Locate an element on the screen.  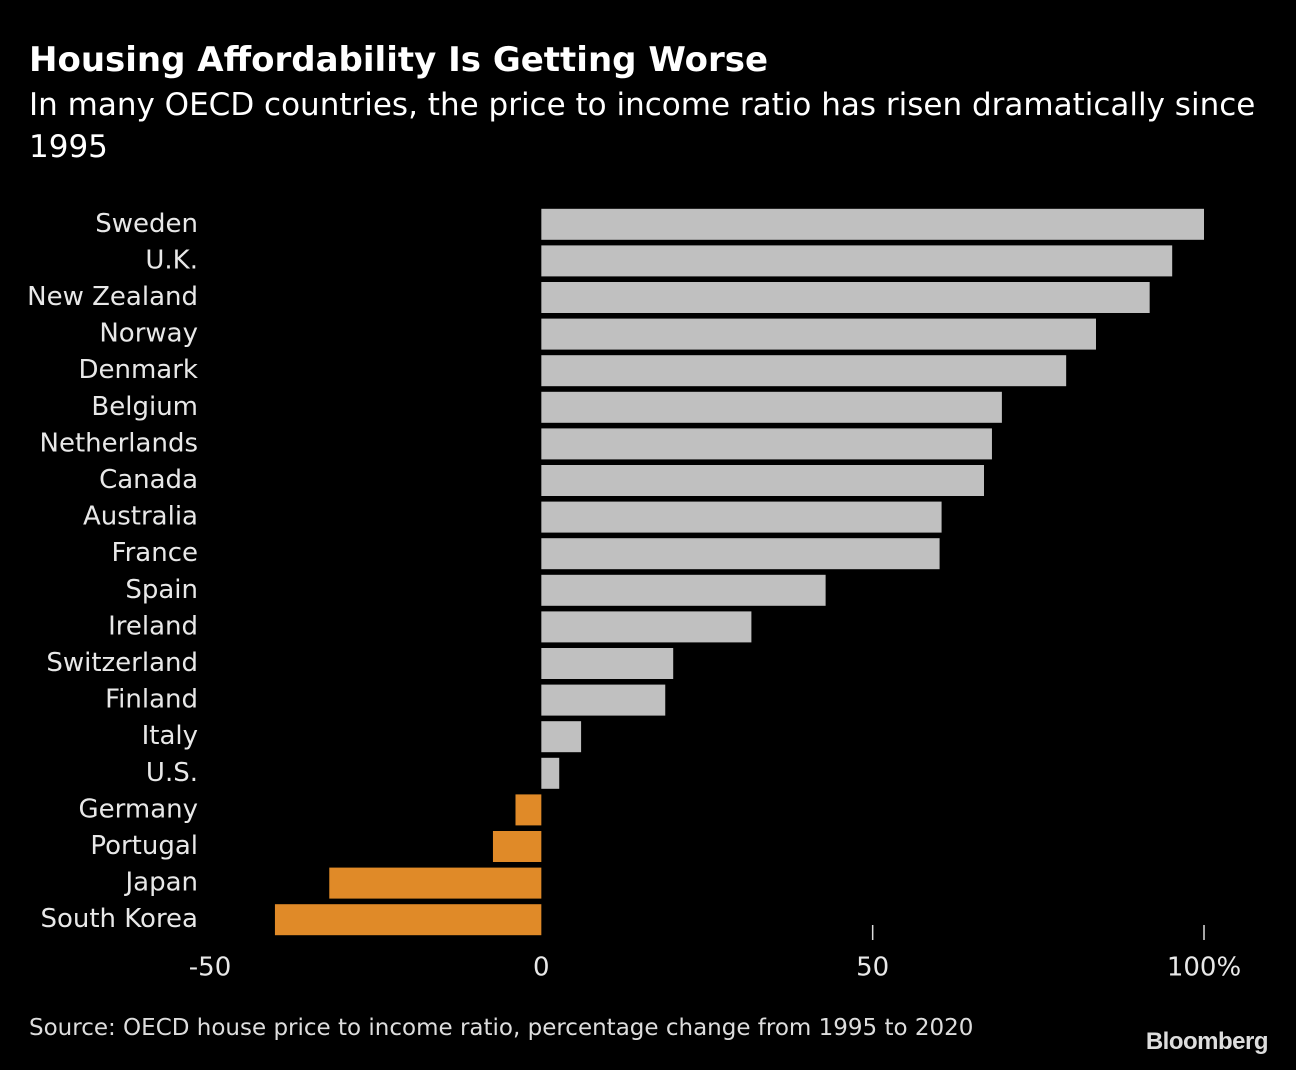
y-tick-label: Denmark is located at coordinates (138, 370).